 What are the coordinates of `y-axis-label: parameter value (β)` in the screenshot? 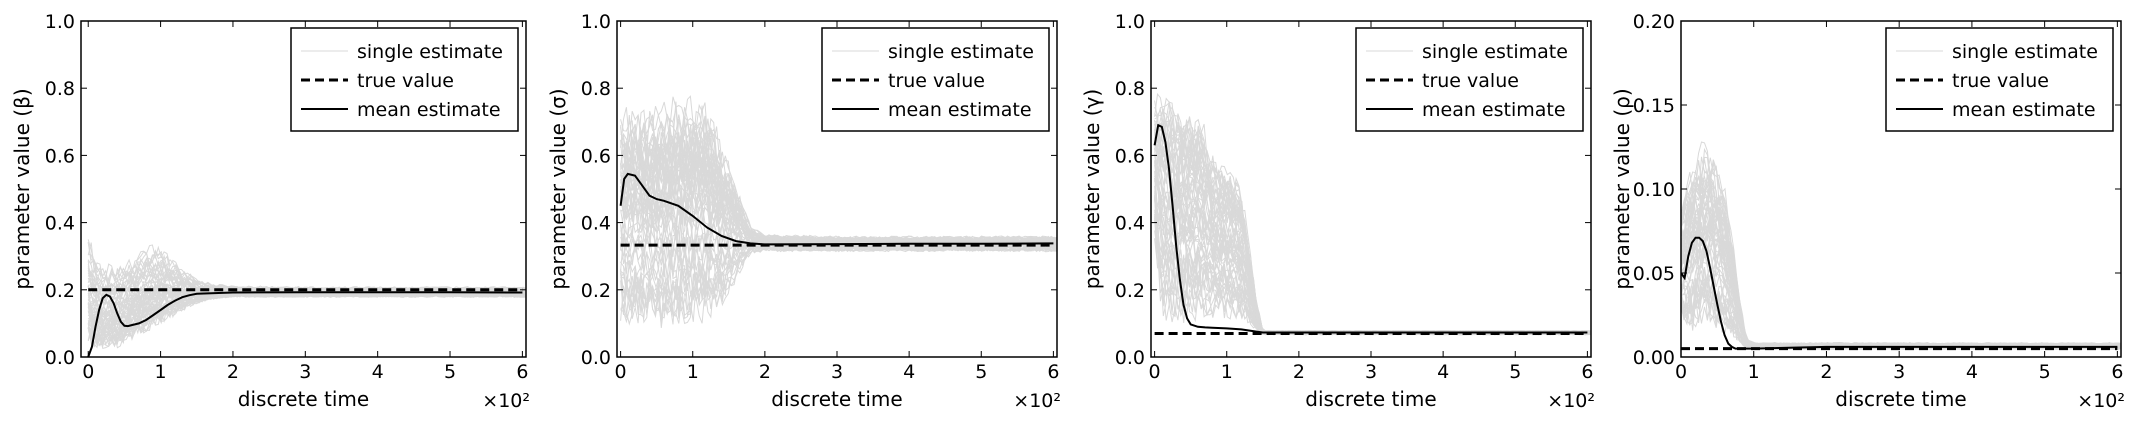 It's located at (22, 188).